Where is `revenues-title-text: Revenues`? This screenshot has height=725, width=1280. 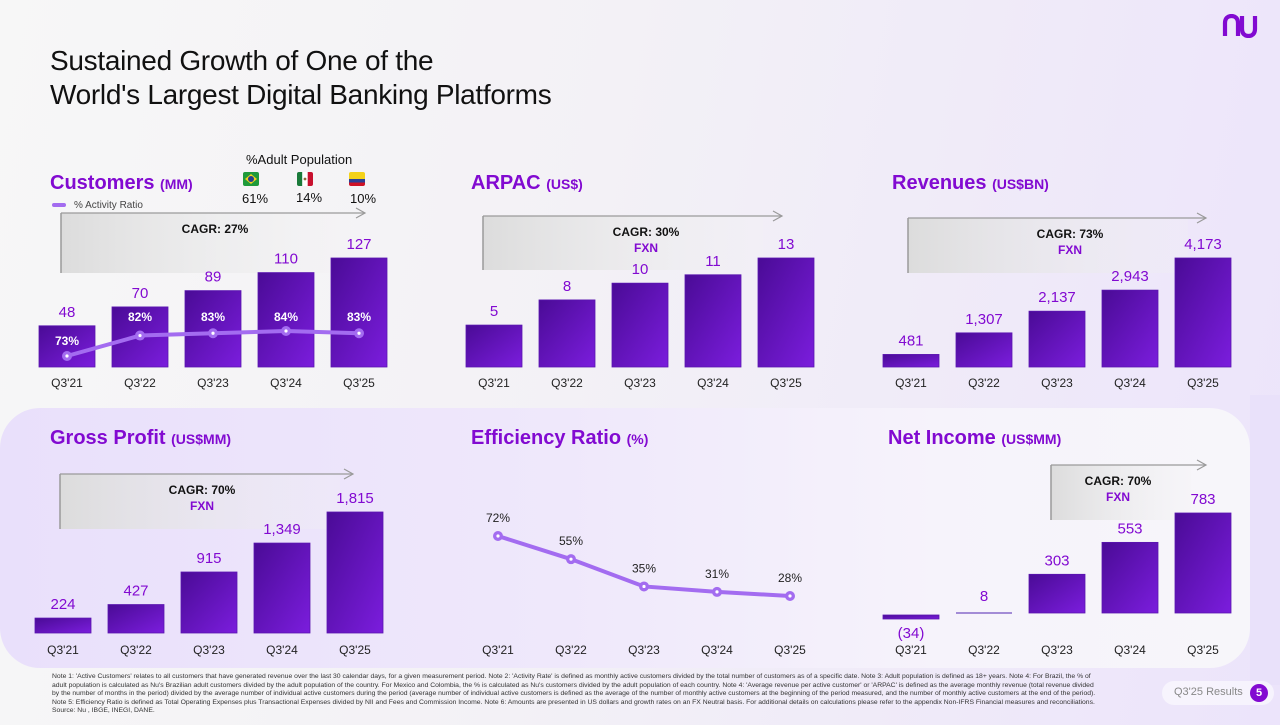 revenues-title-text: Revenues is located at coordinates (939, 183).